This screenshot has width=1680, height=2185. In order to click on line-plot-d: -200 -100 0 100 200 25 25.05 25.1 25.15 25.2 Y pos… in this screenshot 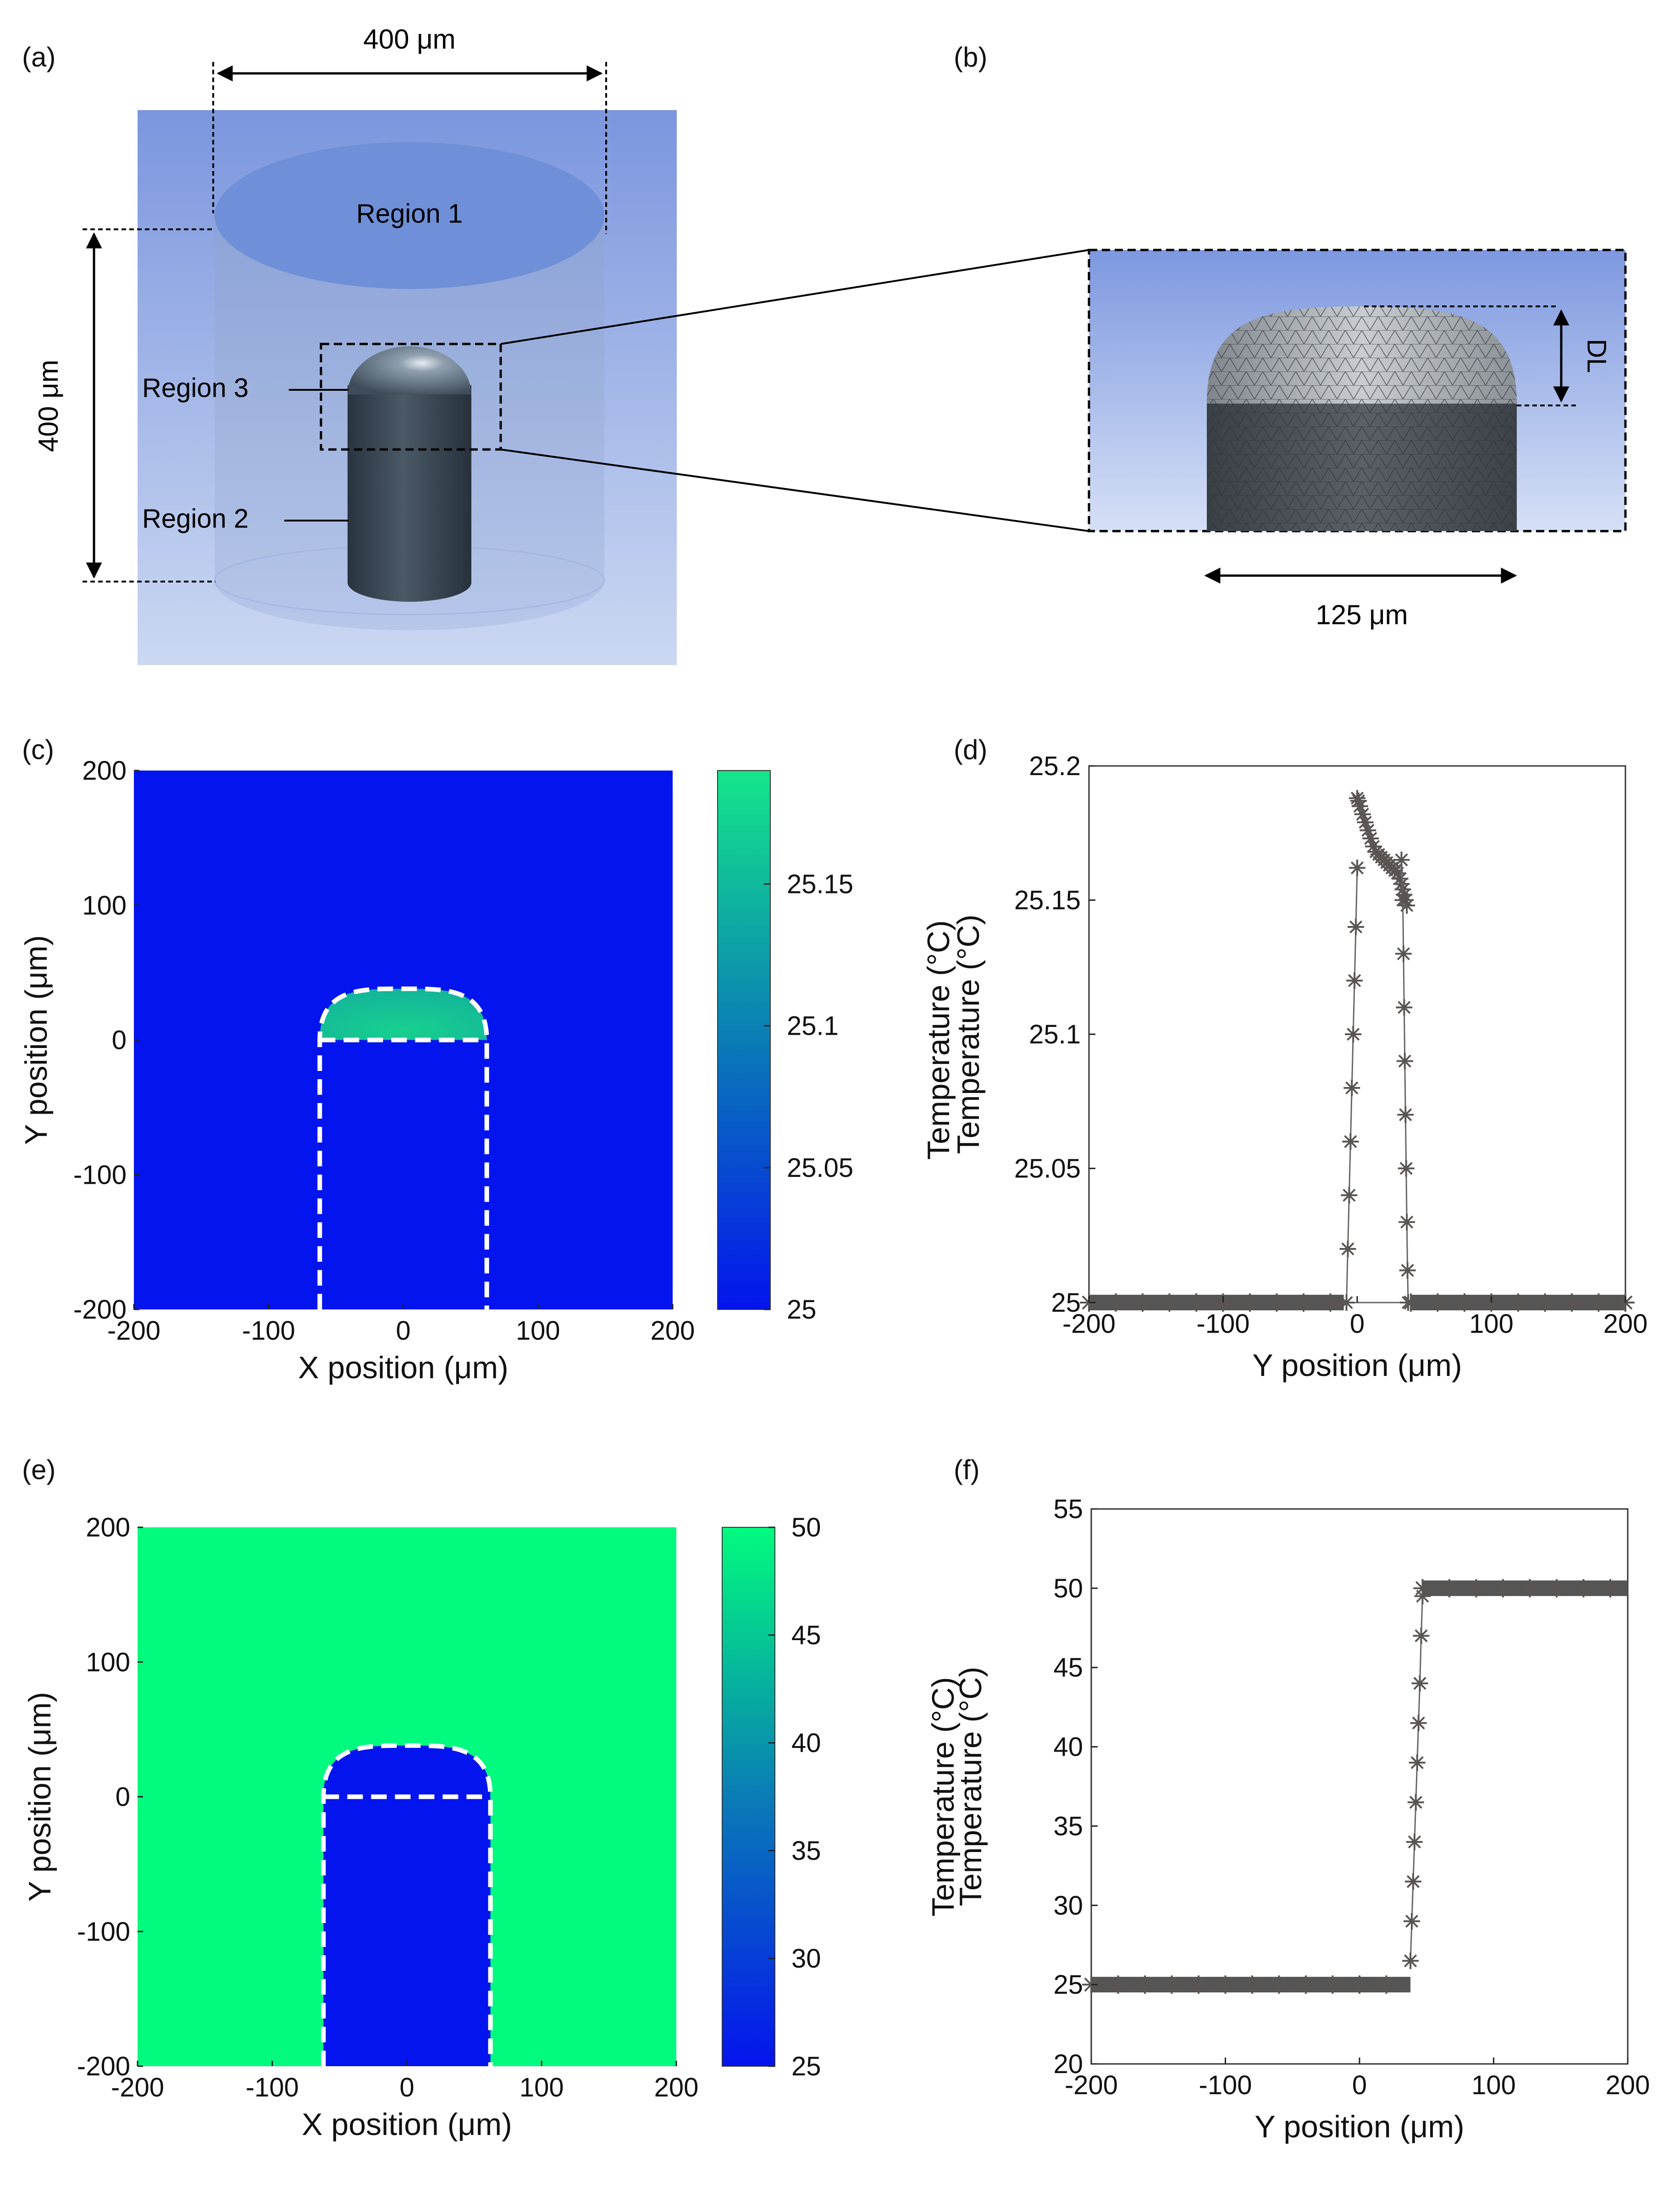, I will do `click(1299, 1067)`.